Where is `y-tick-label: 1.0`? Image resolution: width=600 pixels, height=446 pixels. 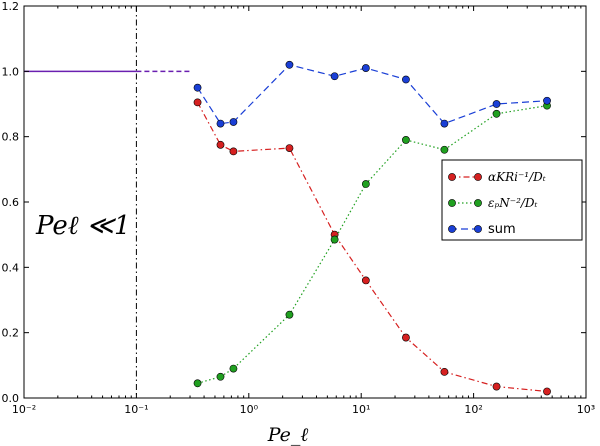 y-tick-label: 1.0 is located at coordinates (11, 71).